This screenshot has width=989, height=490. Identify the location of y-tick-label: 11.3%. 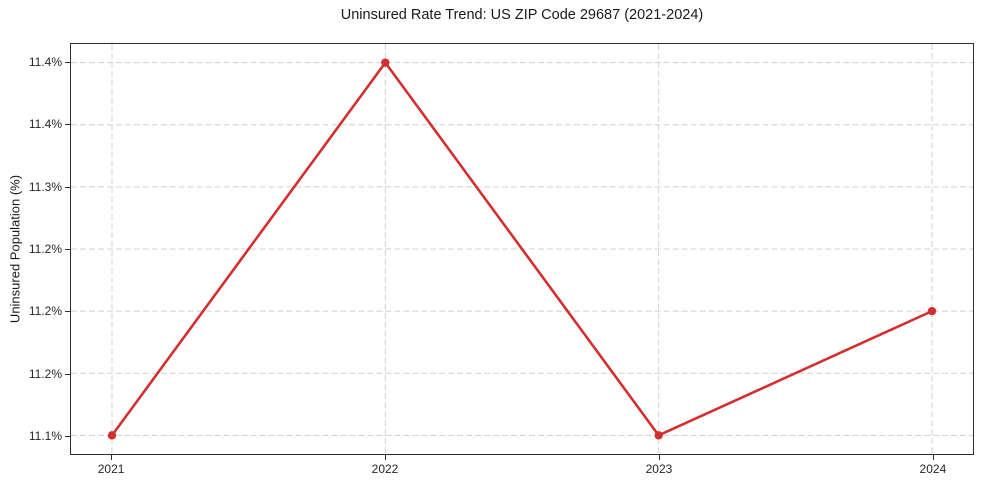
(45, 186).